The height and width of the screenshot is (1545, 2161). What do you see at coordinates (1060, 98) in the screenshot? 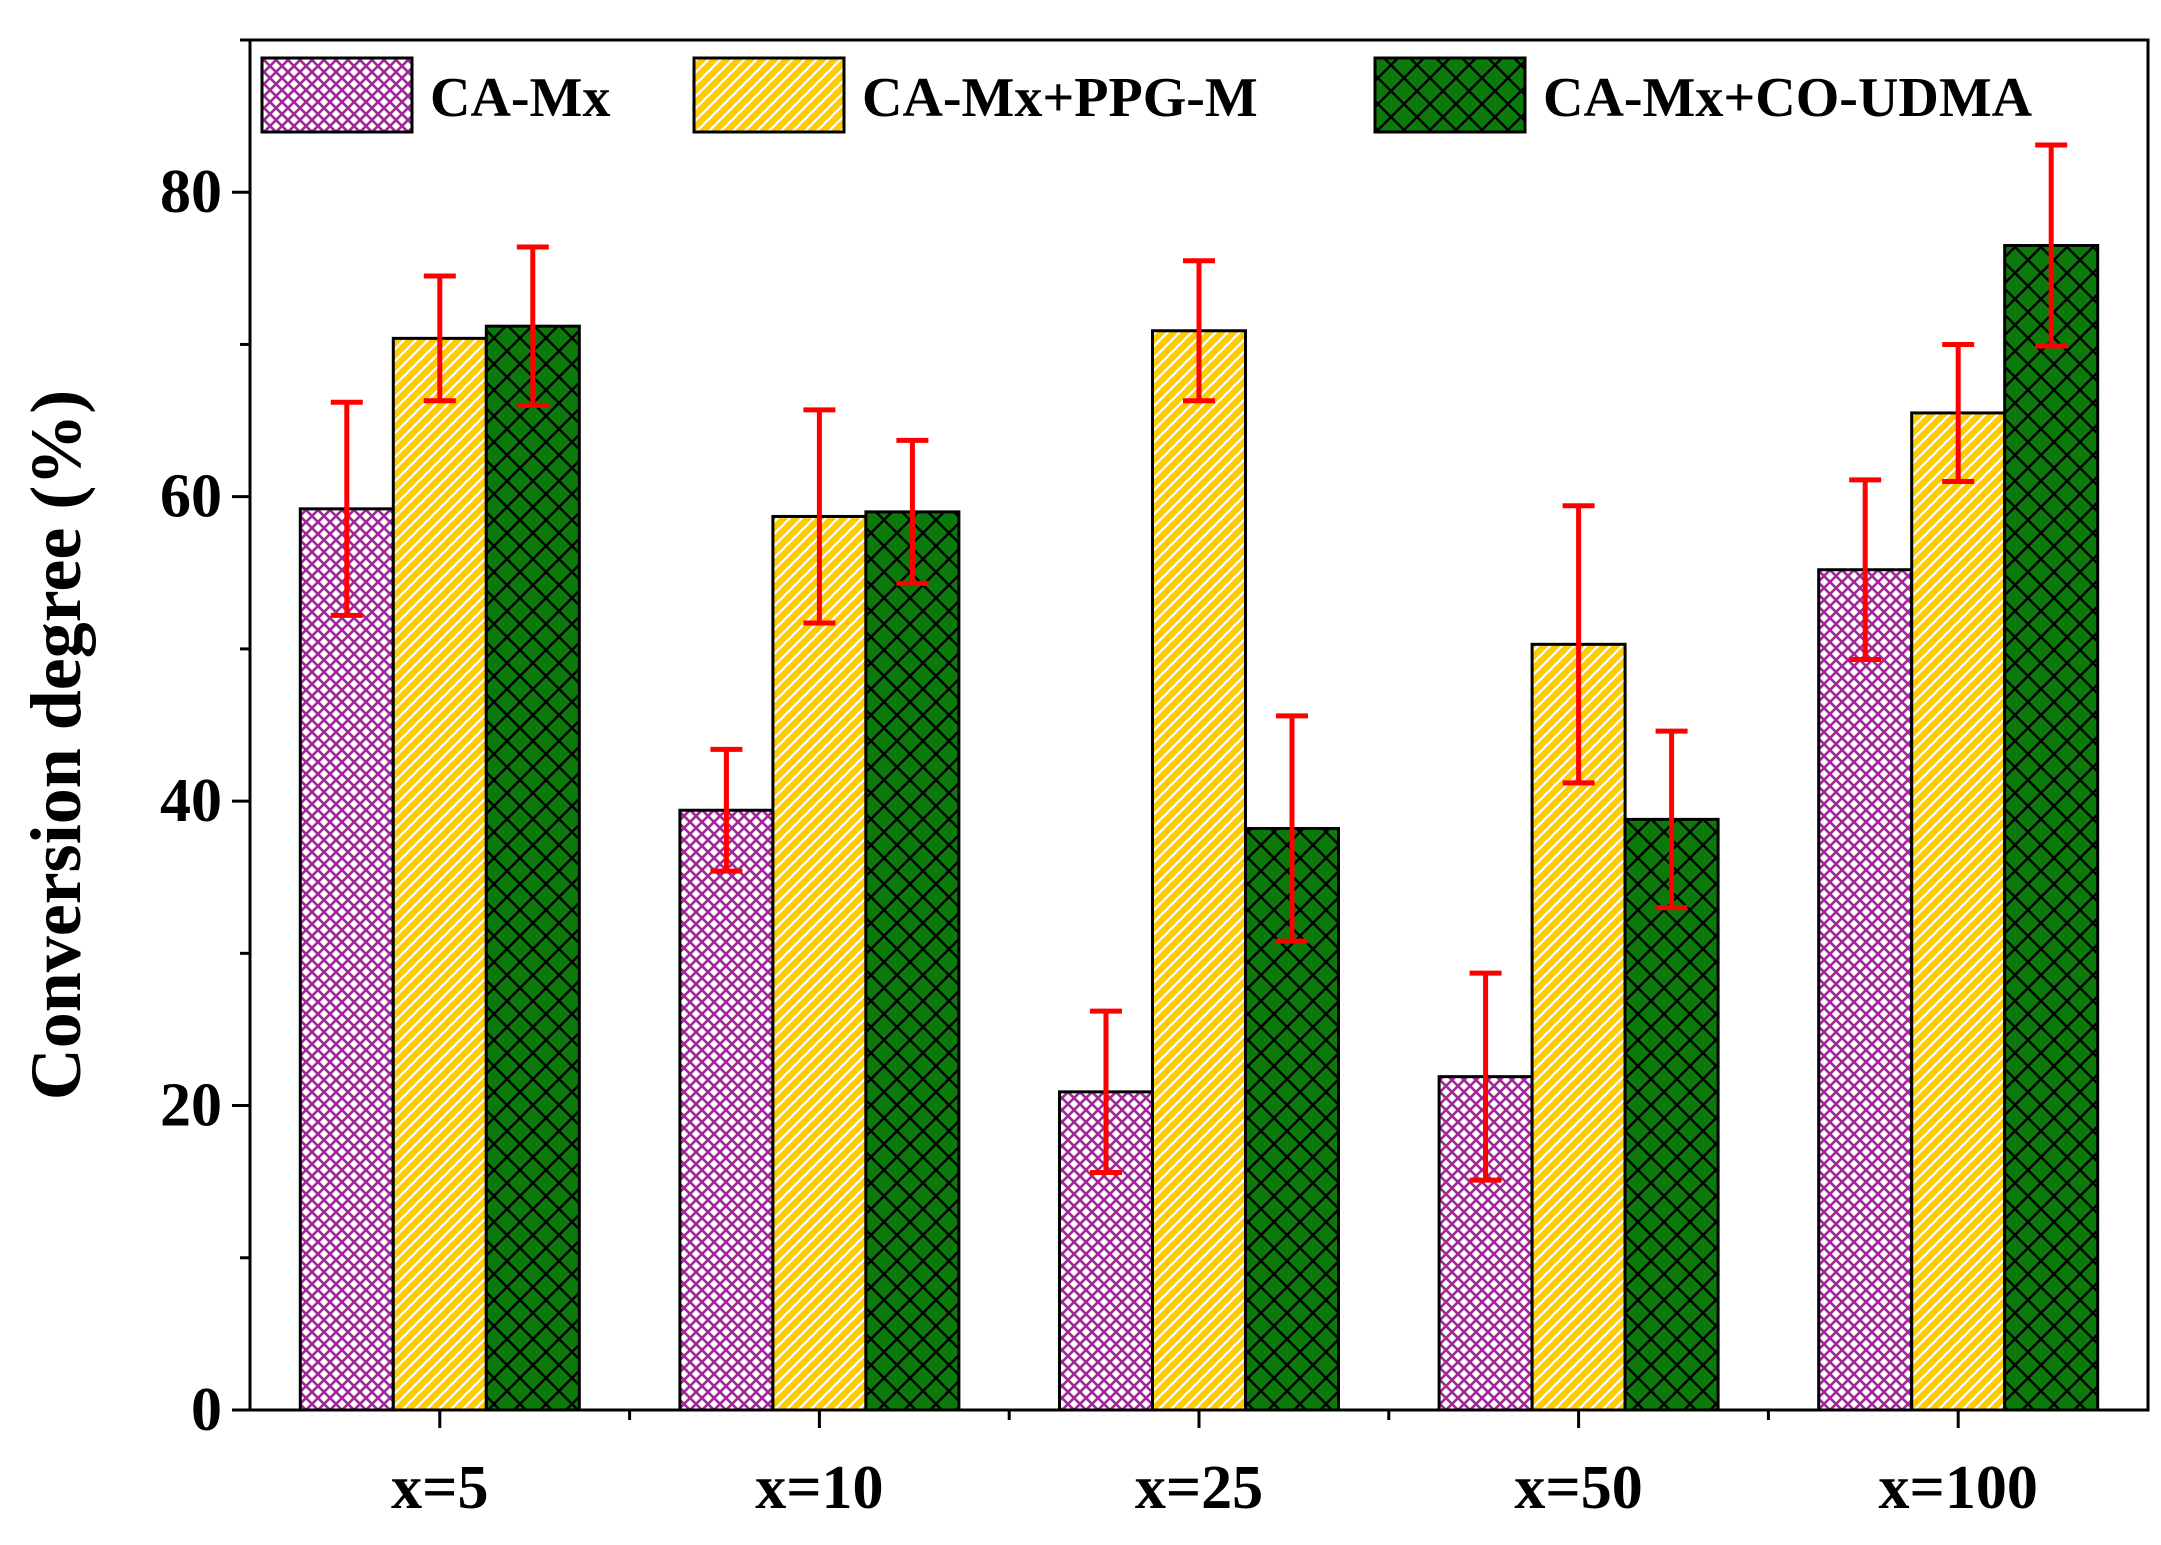
I see `legend-label: CA-Mx+PPG-M` at bounding box center [1060, 98].